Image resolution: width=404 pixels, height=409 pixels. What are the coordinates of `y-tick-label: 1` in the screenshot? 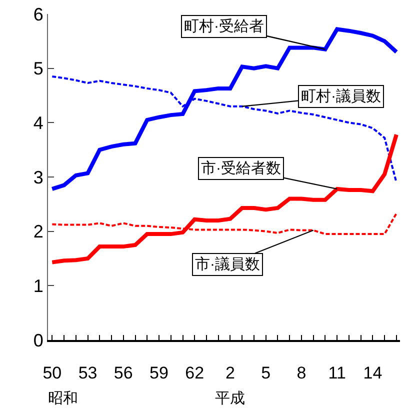 It's located at (38, 286).